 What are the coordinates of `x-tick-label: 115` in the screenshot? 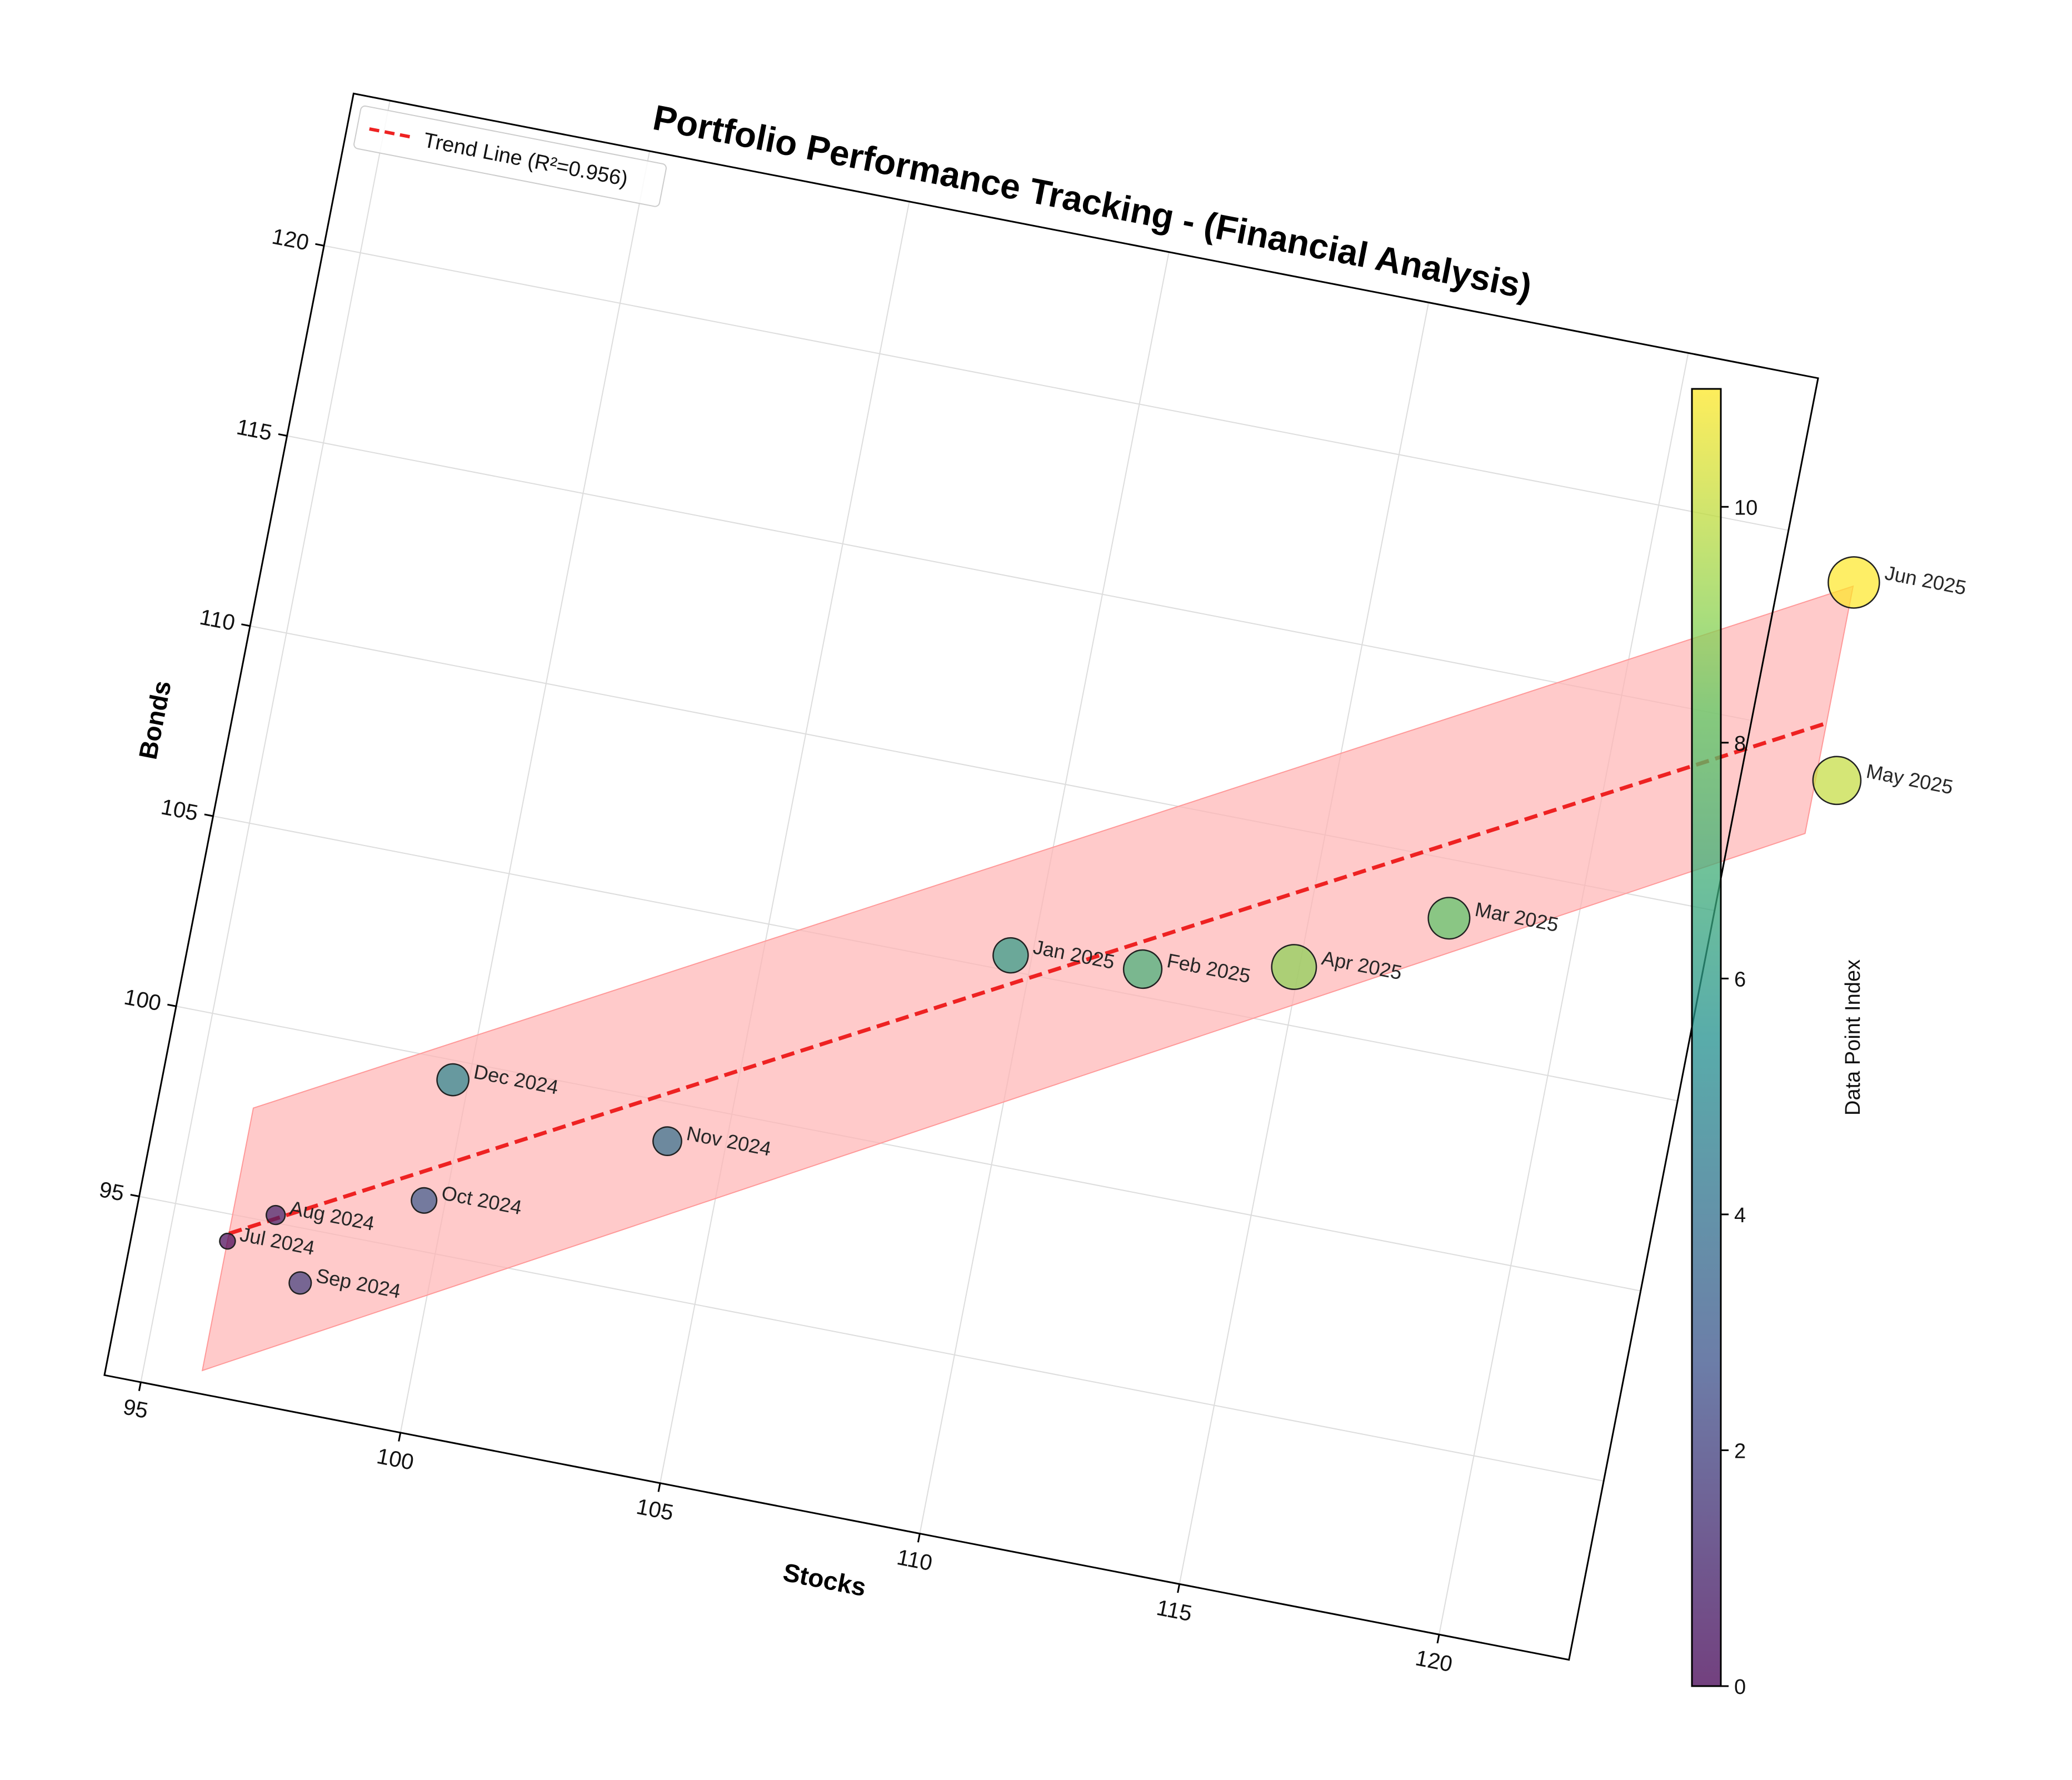 It's located at (1174, 1611).